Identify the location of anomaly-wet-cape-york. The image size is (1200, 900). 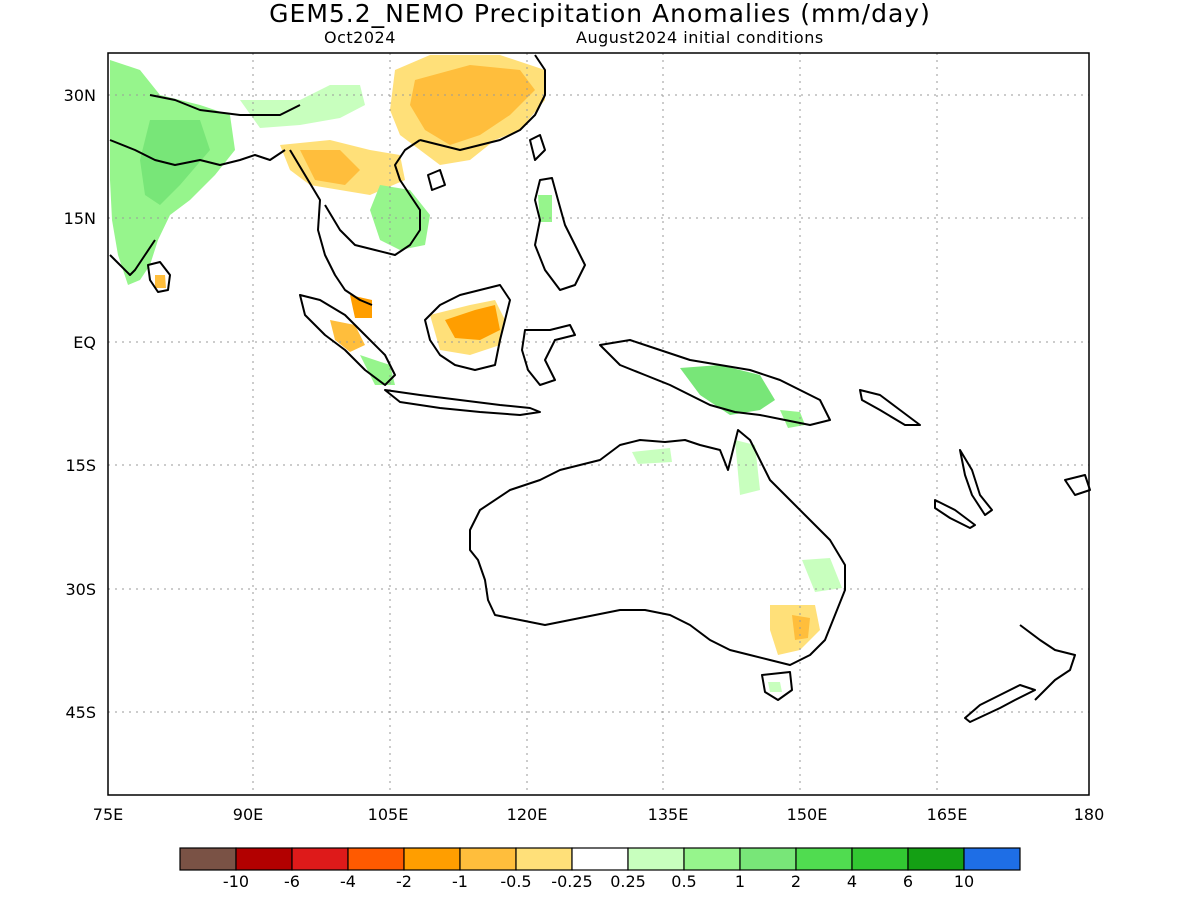
(747, 467).